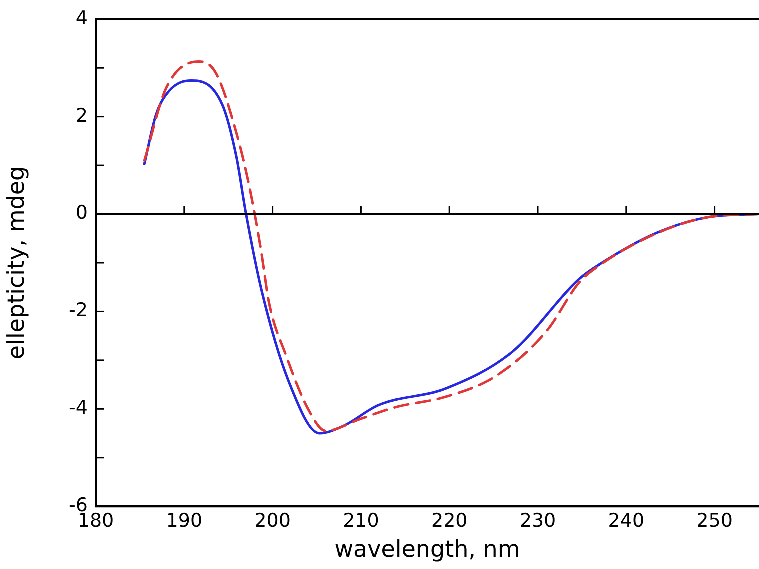 The height and width of the screenshot is (569, 759). I want to click on x-tick-label: 210, so click(361, 521).